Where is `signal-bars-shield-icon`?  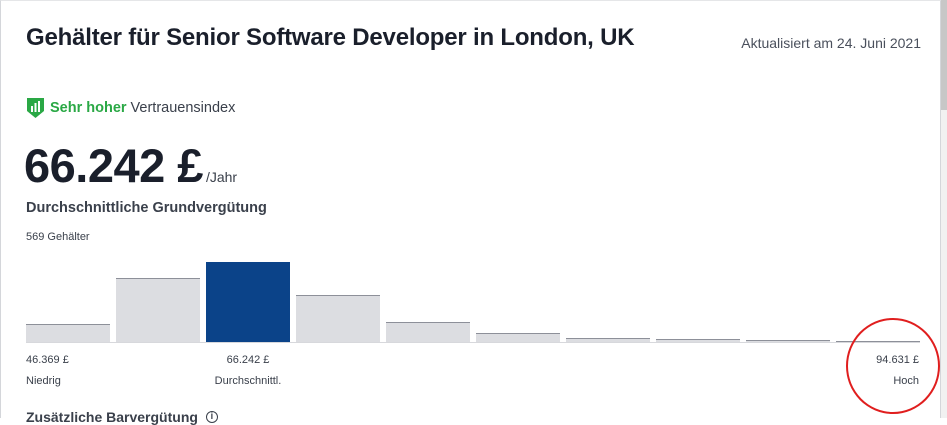
signal-bars-shield-icon is located at coordinates (35, 108).